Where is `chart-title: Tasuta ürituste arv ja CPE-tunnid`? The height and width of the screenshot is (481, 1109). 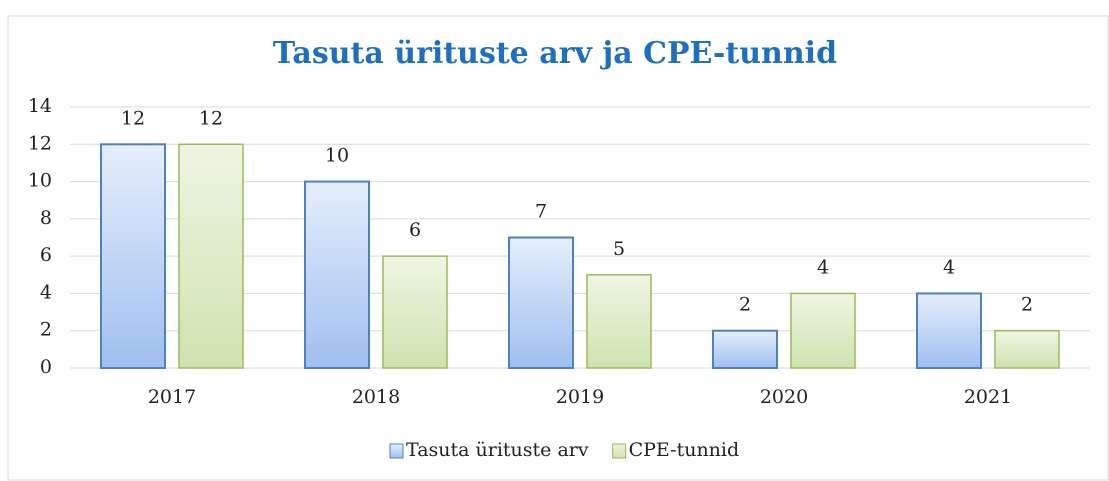
chart-title: Tasuta ürituste arv ja CPE-tunnid is located at coordinates (555, 53).